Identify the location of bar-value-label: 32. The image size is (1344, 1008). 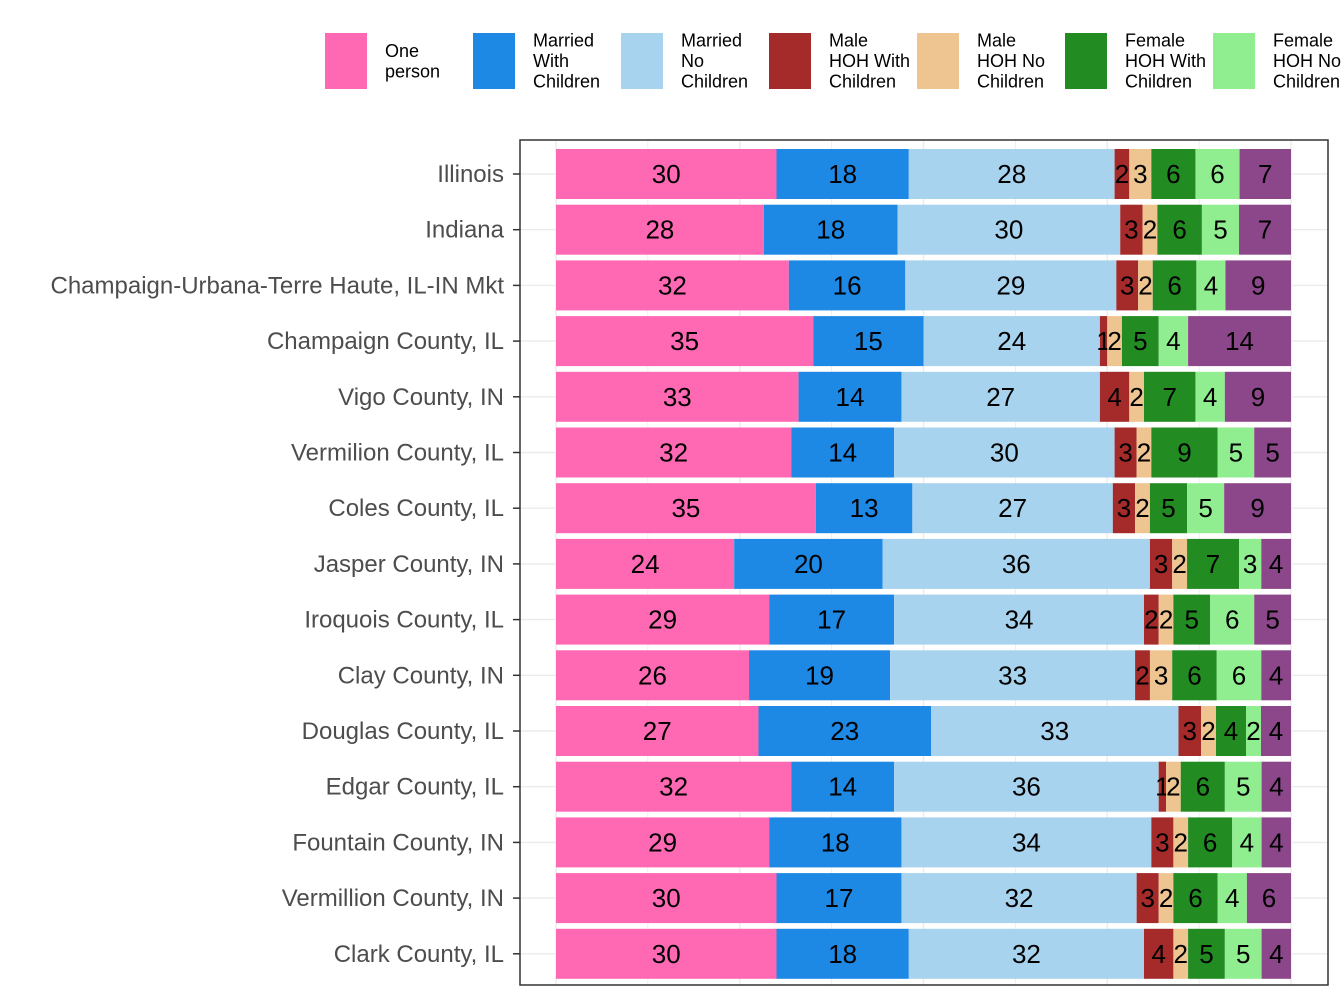
(673, 787).